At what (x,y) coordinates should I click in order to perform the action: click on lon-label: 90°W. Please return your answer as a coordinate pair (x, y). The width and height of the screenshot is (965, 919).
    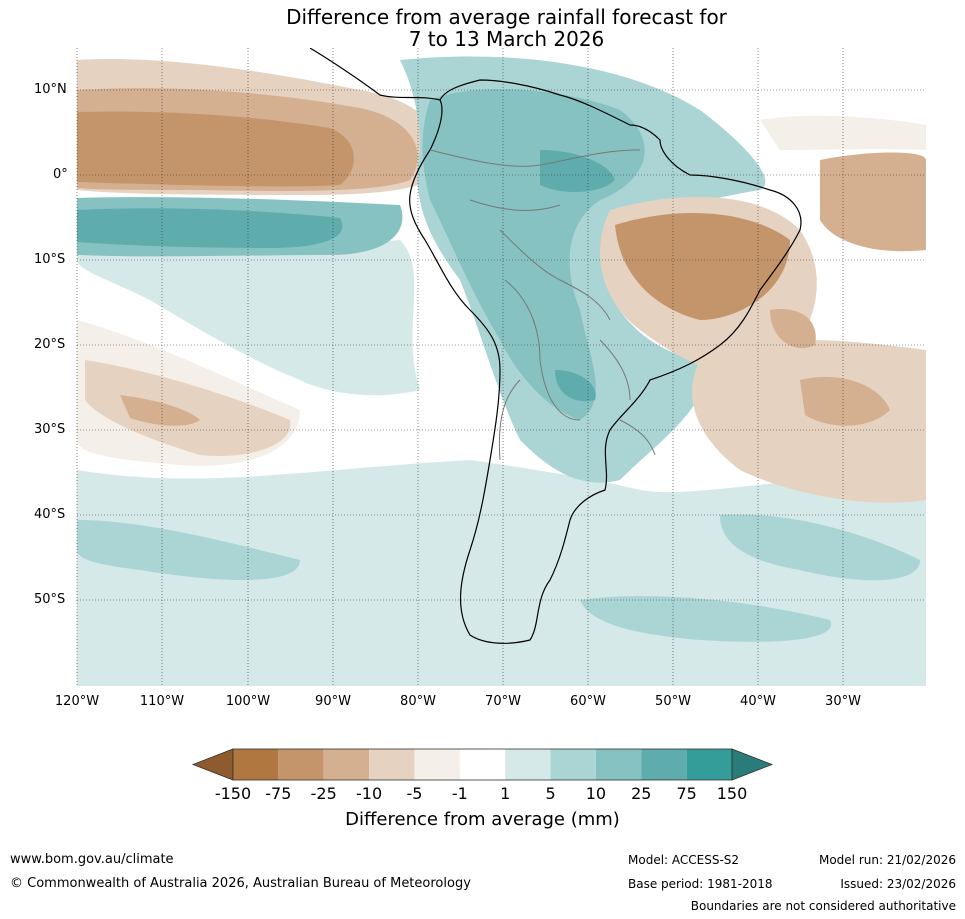
    Looking at the image, I should click on (333, 701).